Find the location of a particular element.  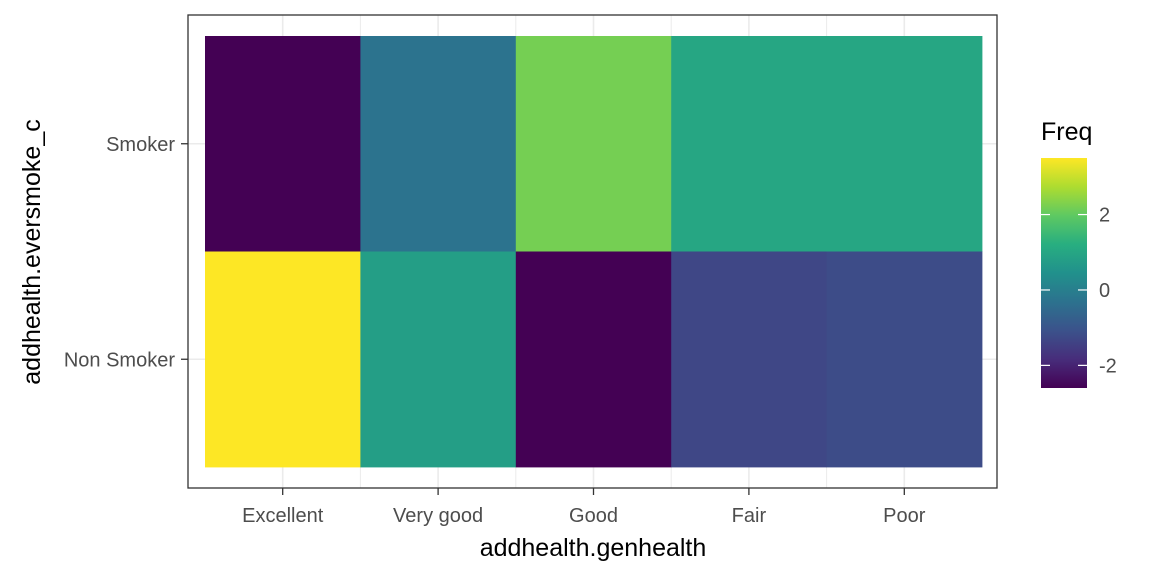

x-axis-title: addhealth.genhealth is located at coordinates (593, 548).